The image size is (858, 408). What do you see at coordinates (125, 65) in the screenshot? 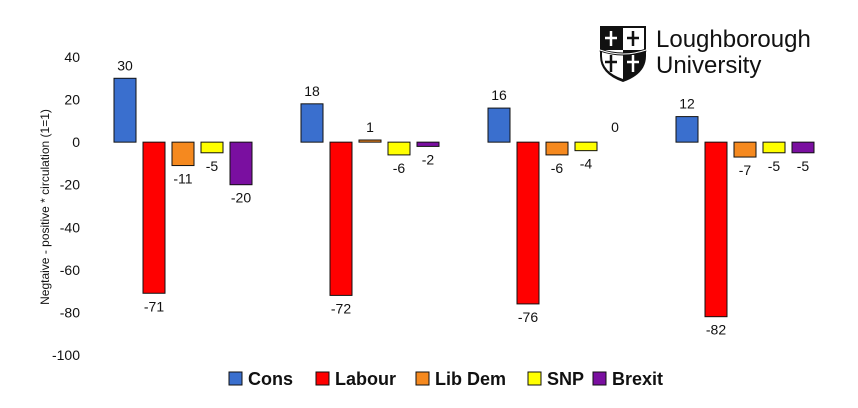
I see `data-label: 30` at bounding box center [125, 65].